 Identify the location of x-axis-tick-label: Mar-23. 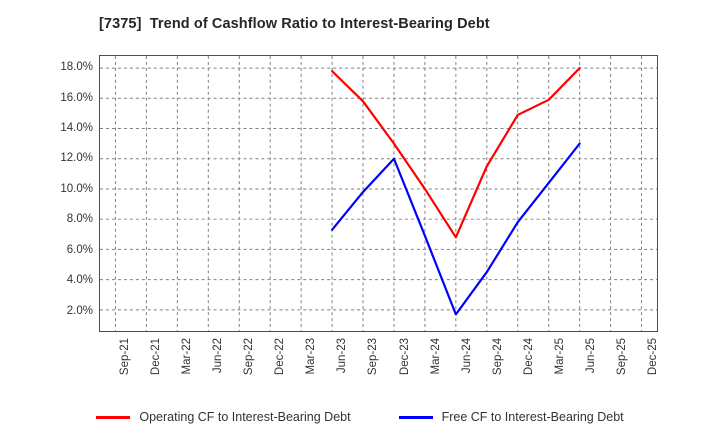
(311, 356).